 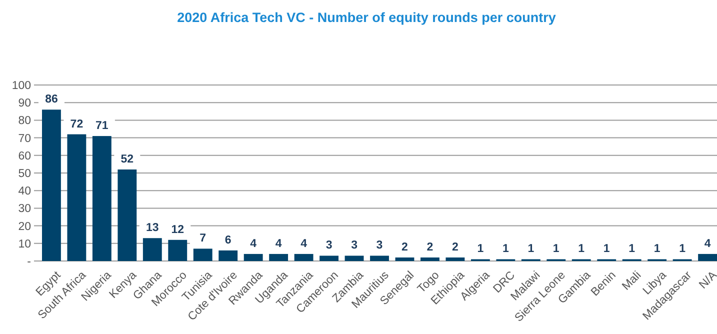 I want to click on y-tick-label: 90, so click(x=24, y=104).